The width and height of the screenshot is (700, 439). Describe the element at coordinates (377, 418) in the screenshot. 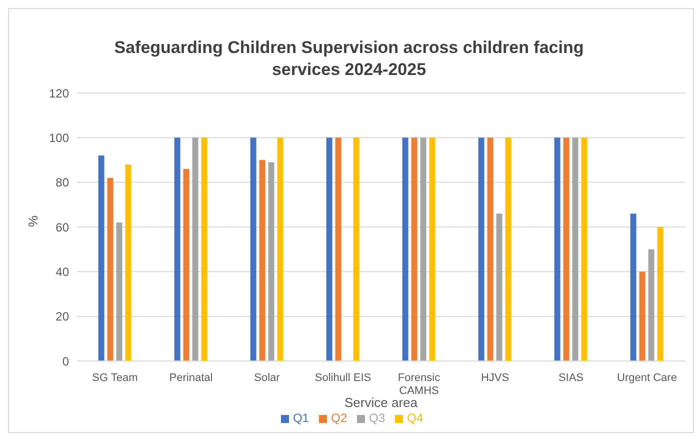

I see `legend-label: Q3` at that location.